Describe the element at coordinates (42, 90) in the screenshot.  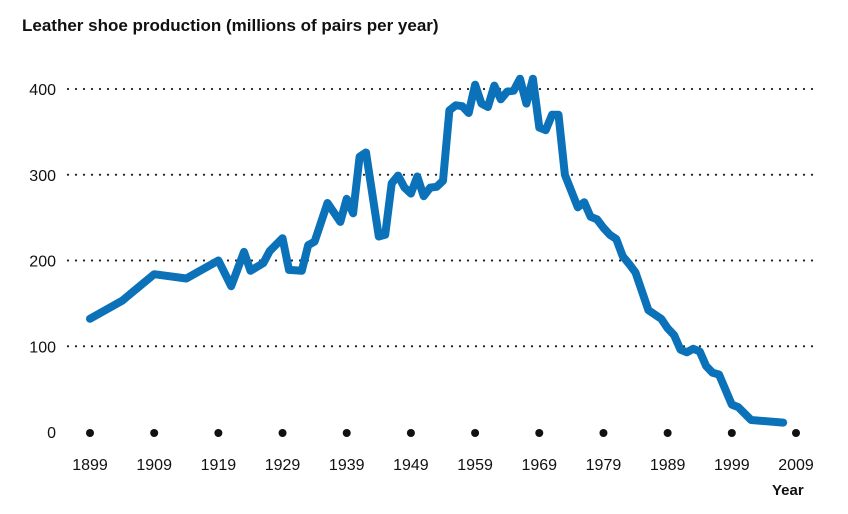
I see `y-tick-label: 400` at that location.